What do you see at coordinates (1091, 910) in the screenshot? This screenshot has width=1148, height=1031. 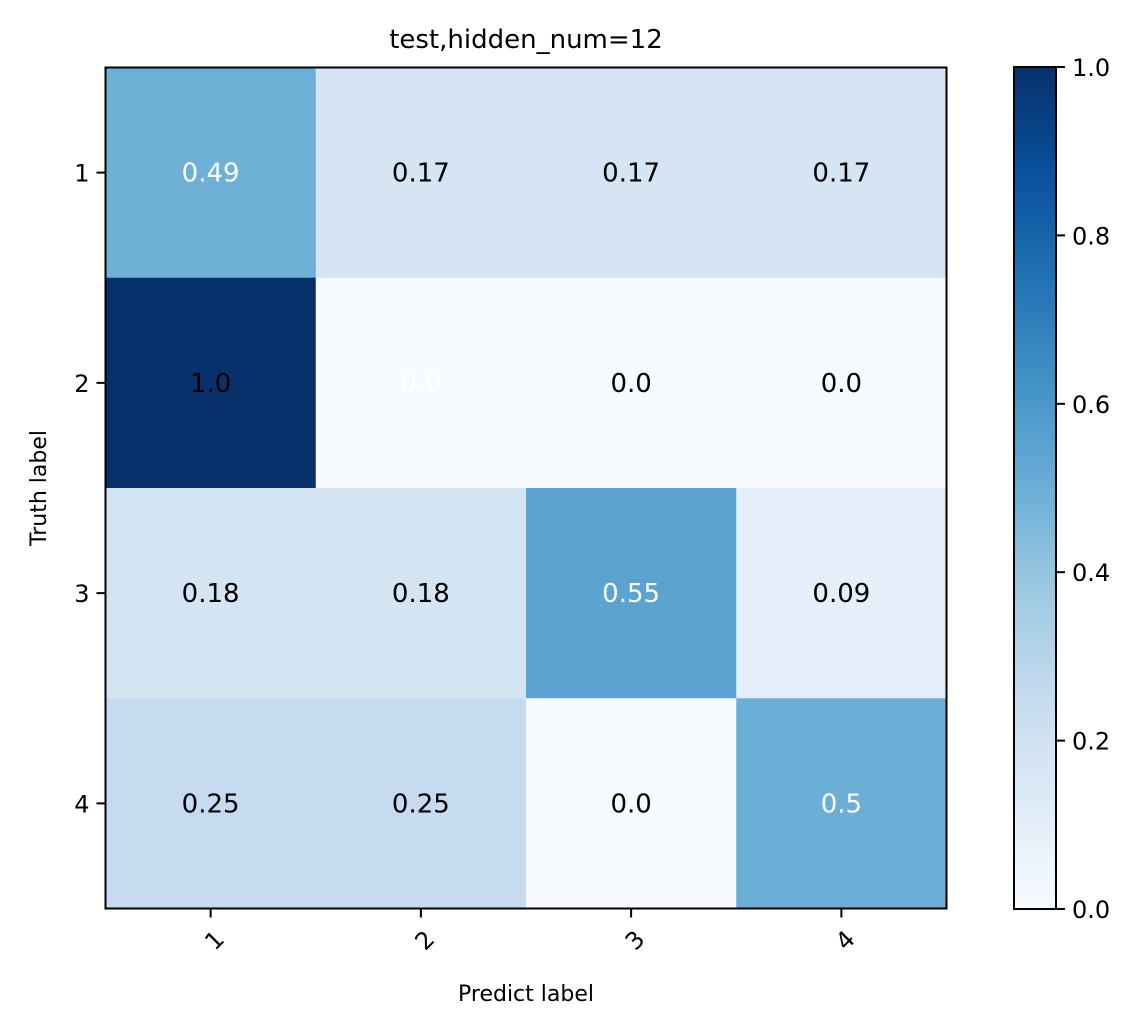 I see `colorbar-tick-label: 0.0` at bounding box center [1091, 910].